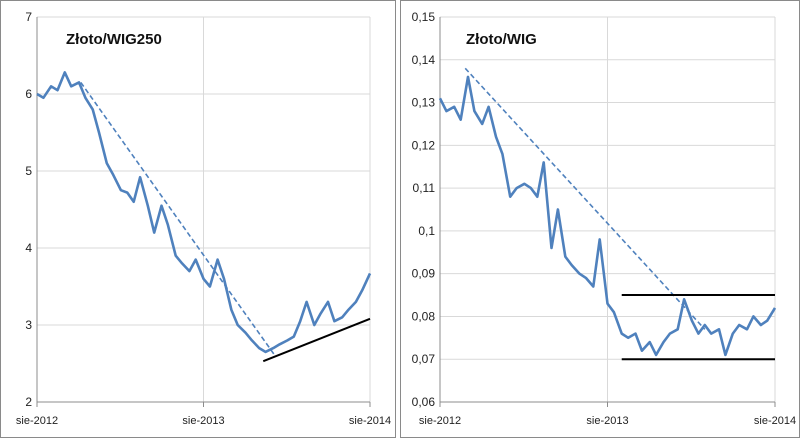 Image resolution: width=800 pixels, height=438 pixels. What do you see at coordinates (424, 316) in the screenshot?
I see `y-tick-label: 0,08` at bounding box center [424, 316].